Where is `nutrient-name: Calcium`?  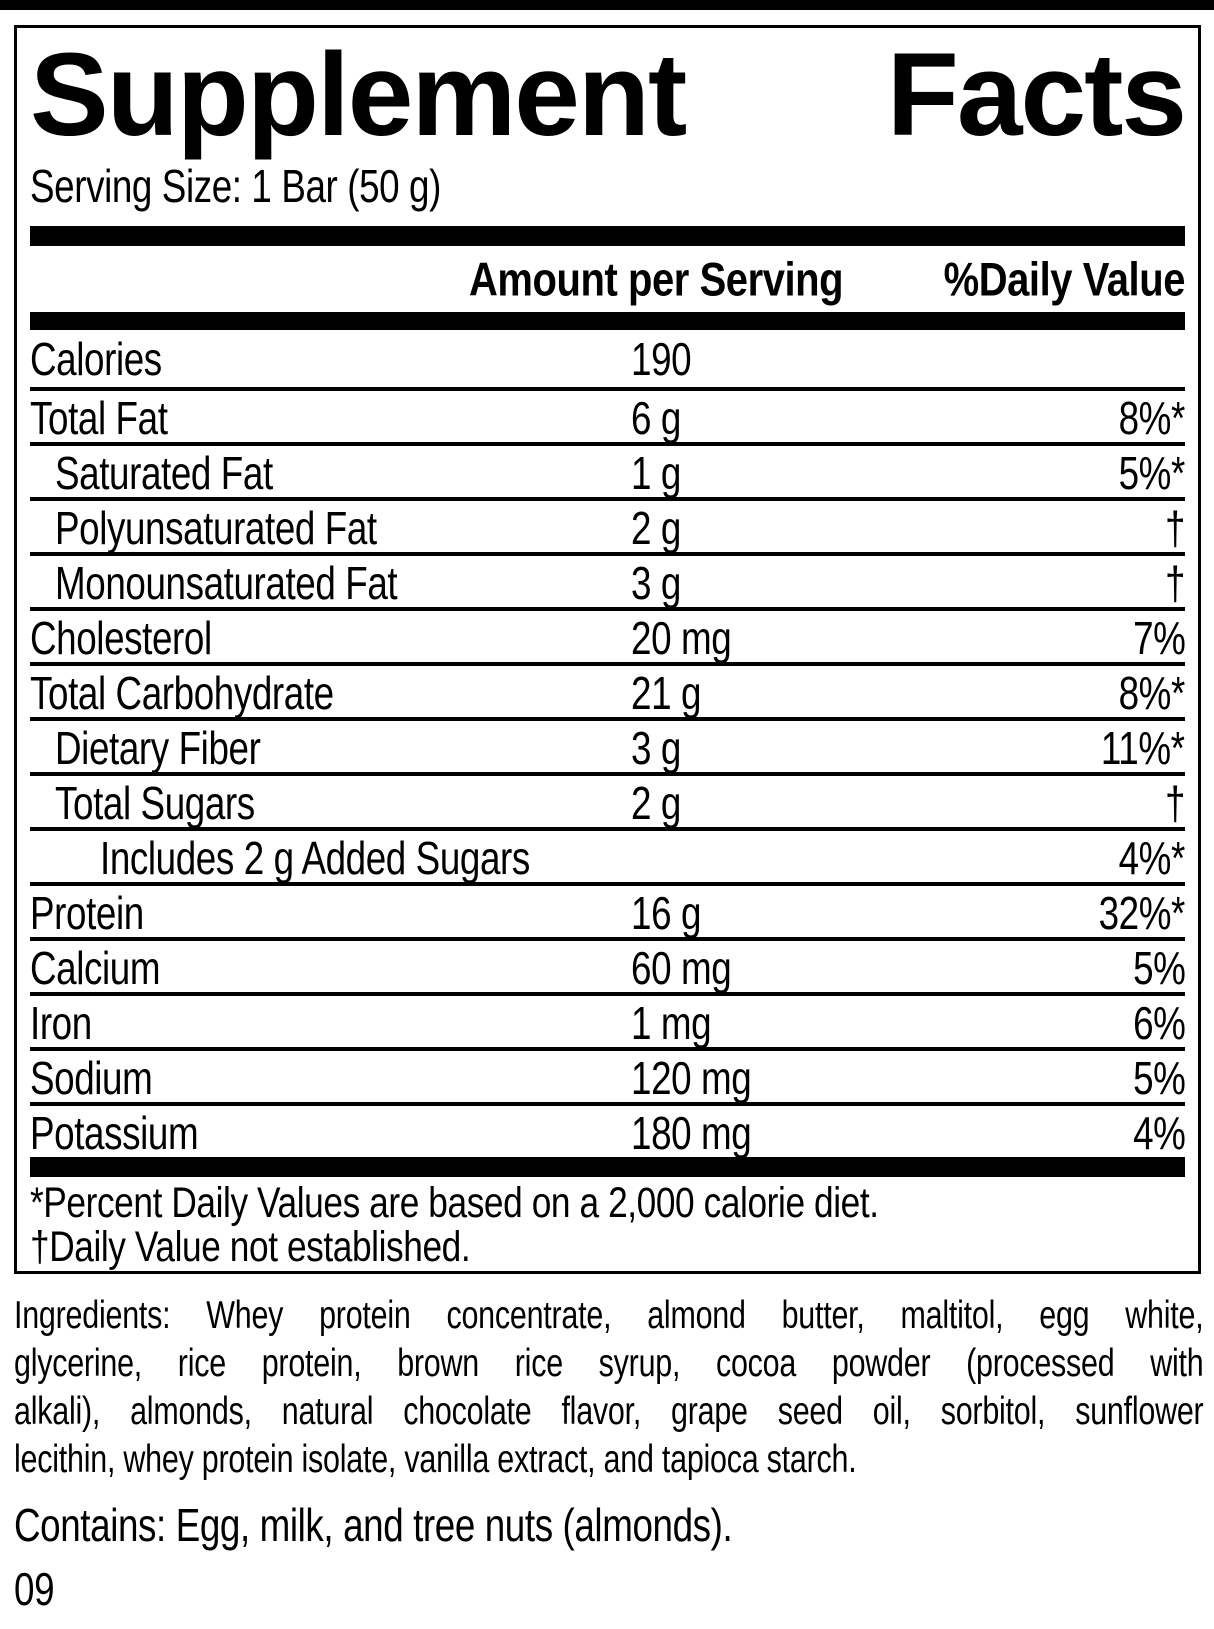 nutrient-name: Calcium is located at coordinates (95, 968).